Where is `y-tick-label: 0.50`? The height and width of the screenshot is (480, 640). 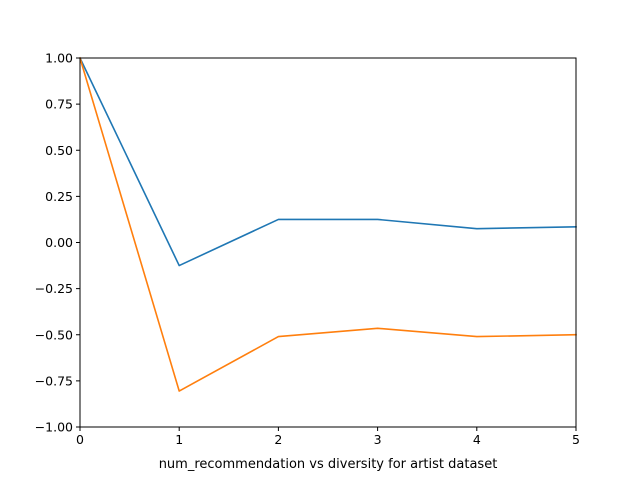 y-tick-label: 0.50 is located at coordinates (59, 150).